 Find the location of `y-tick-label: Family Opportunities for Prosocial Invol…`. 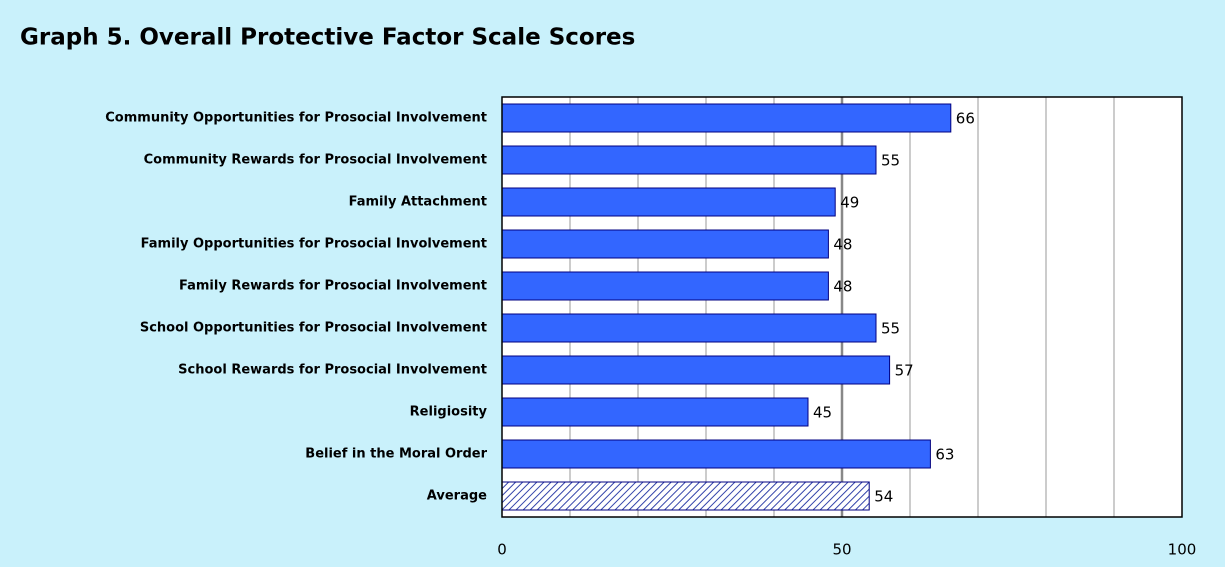

y-tick-label: Family Opportunities for Prosocial Invol… is located at coordinates (314, 244).